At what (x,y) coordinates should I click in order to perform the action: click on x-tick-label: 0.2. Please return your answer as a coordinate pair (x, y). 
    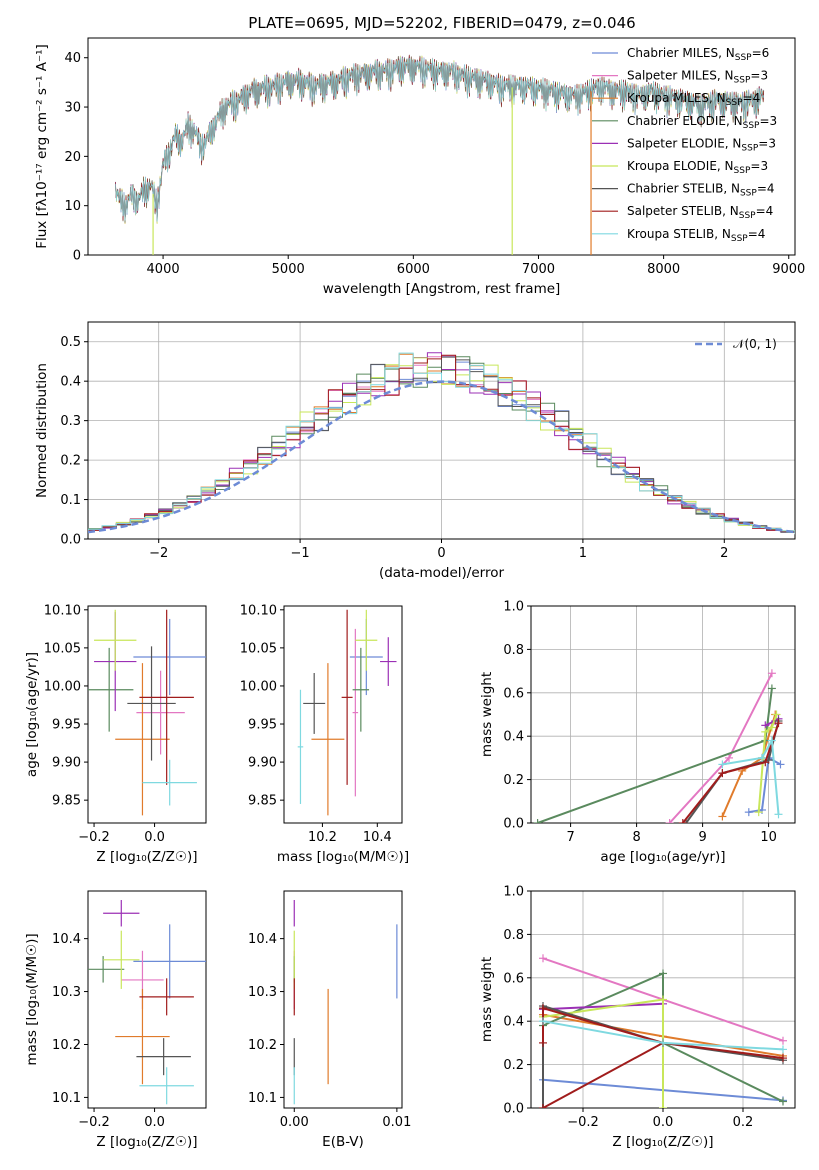
    Looking at the image, I should click on (743, 1122).